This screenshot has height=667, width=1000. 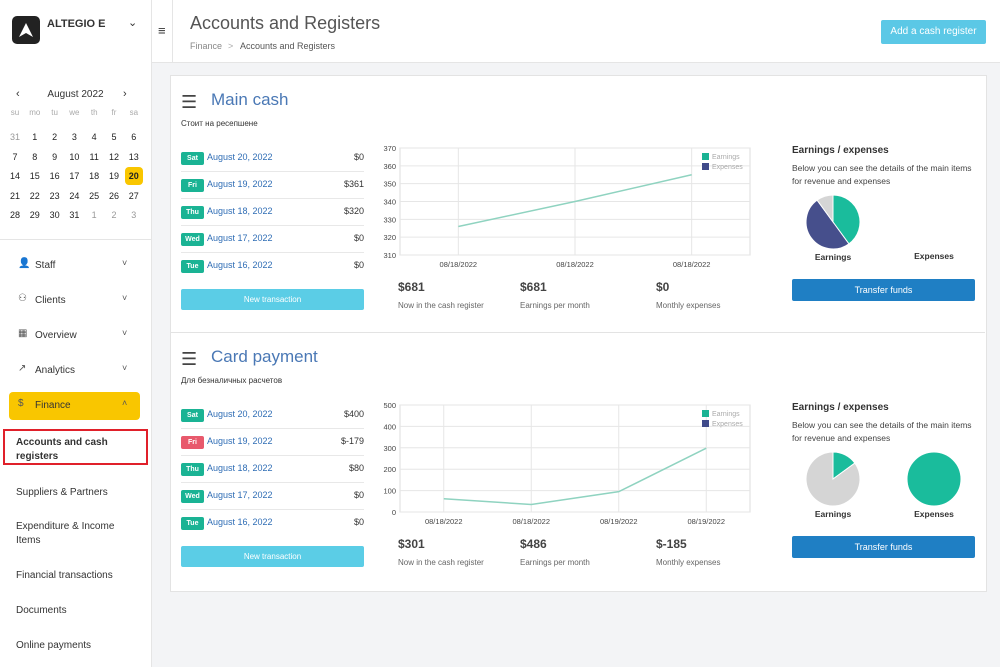 I want to click on finance-item: Suppliers & Partners, so click(x=62, y=492).